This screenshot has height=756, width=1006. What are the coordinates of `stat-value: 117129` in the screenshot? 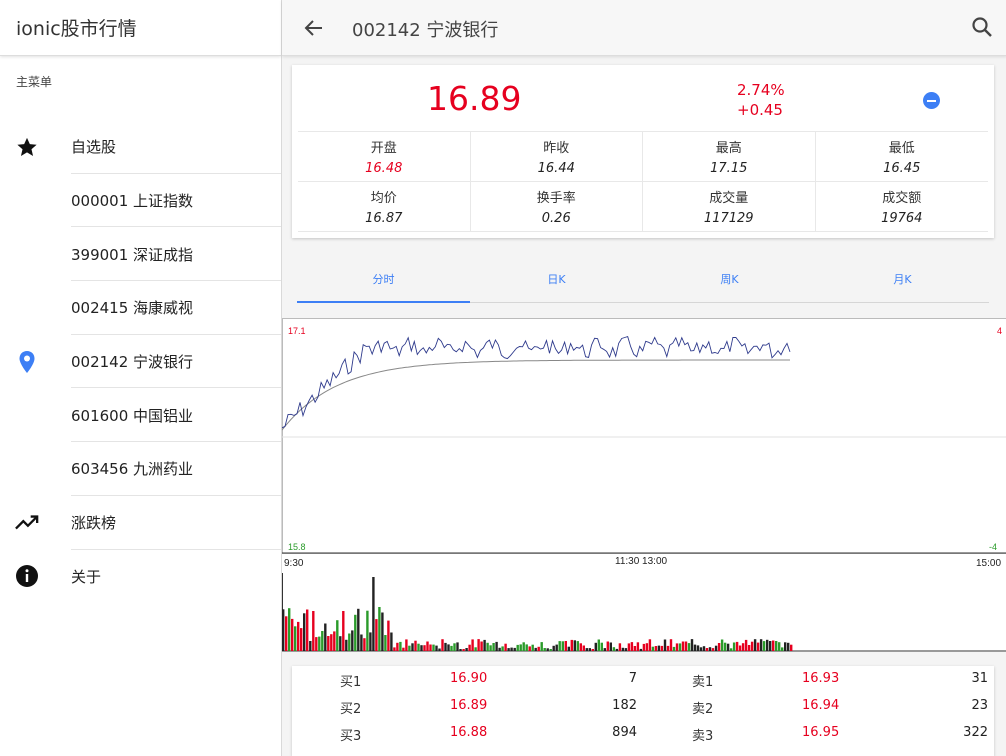 It's located at (728, 218).